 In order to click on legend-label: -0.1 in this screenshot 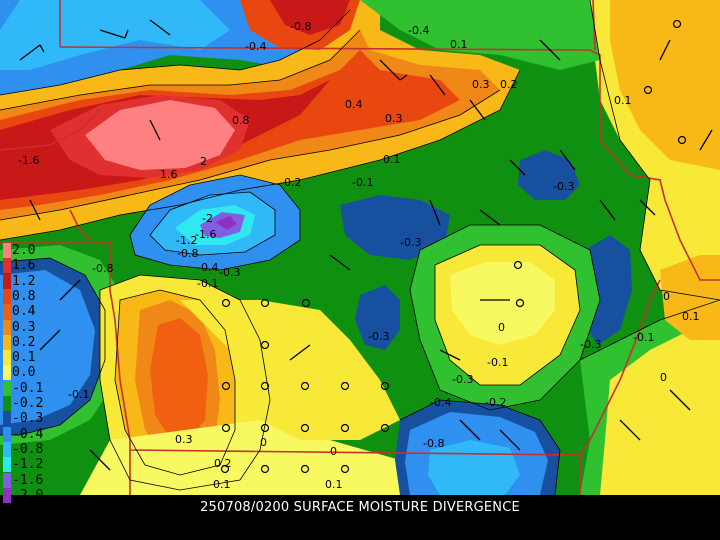, I will do `click(28, 388)`.